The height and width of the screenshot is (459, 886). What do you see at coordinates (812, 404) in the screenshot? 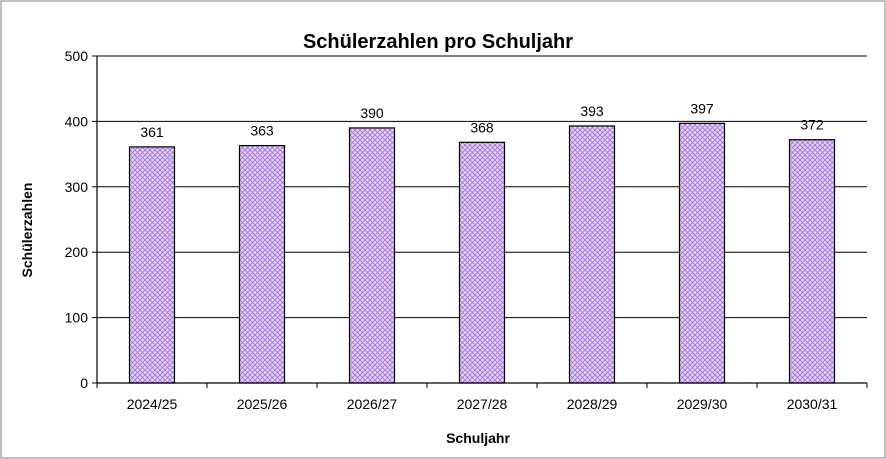
I see `x-tick-label: 2030/31` at bounding box center [812, 404].